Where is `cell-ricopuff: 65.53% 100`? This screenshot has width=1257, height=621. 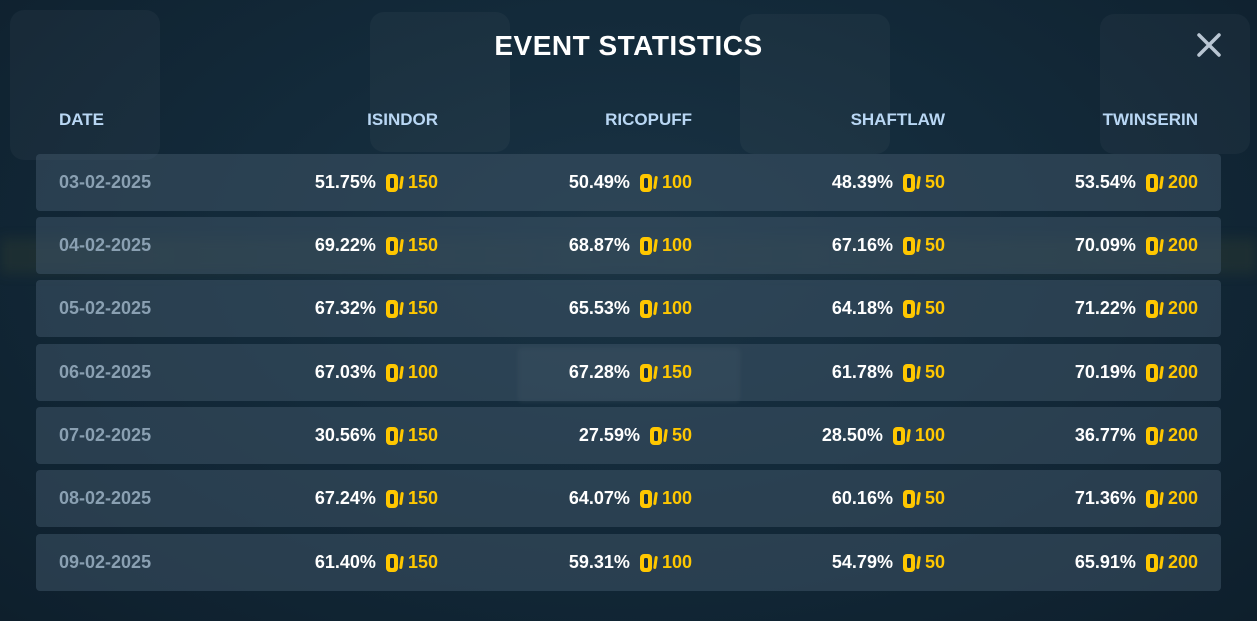
cell-ricopuff: 65.53% 100 is located at coordinates (630, 308).